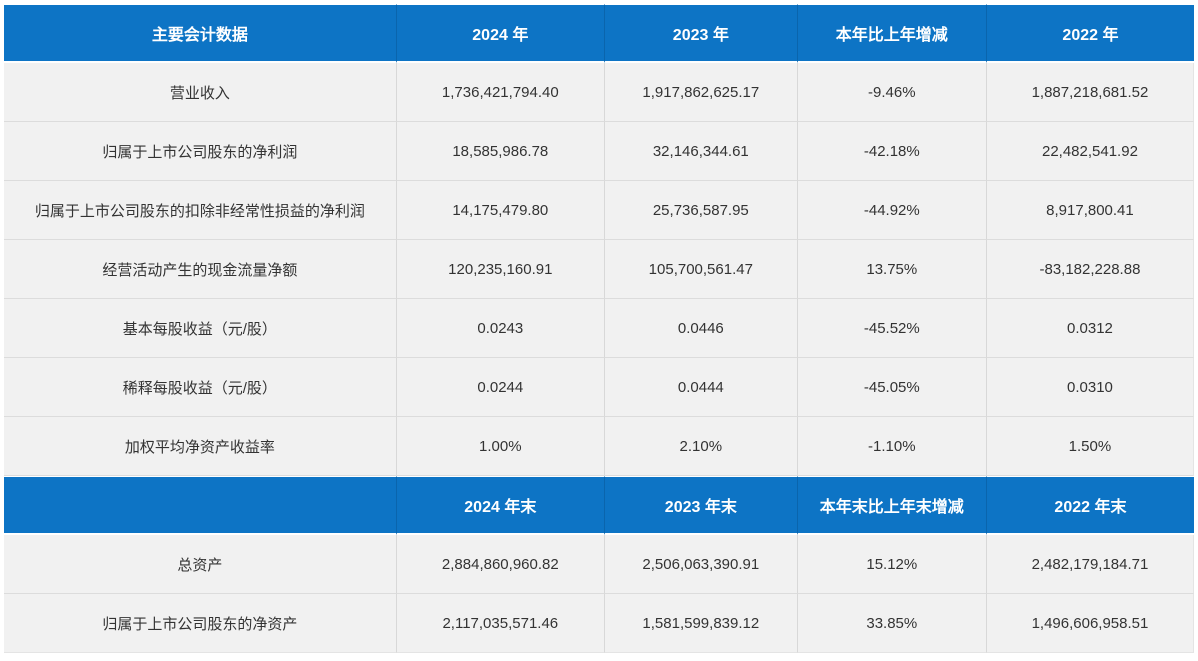  What do you see at coordinates (200, 505) in the screenshot?
I see `header-empty-cell` at bounding box center [200, 505].